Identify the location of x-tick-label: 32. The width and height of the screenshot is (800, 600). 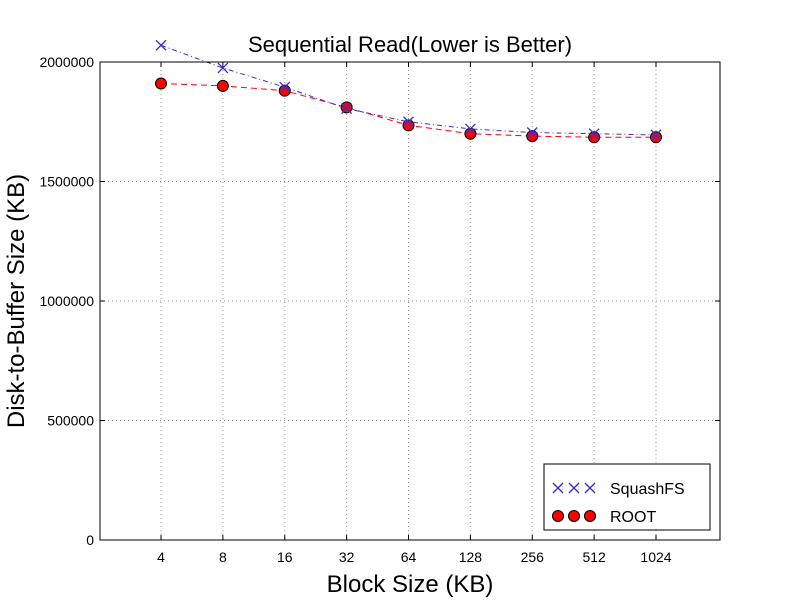
(347, 557).